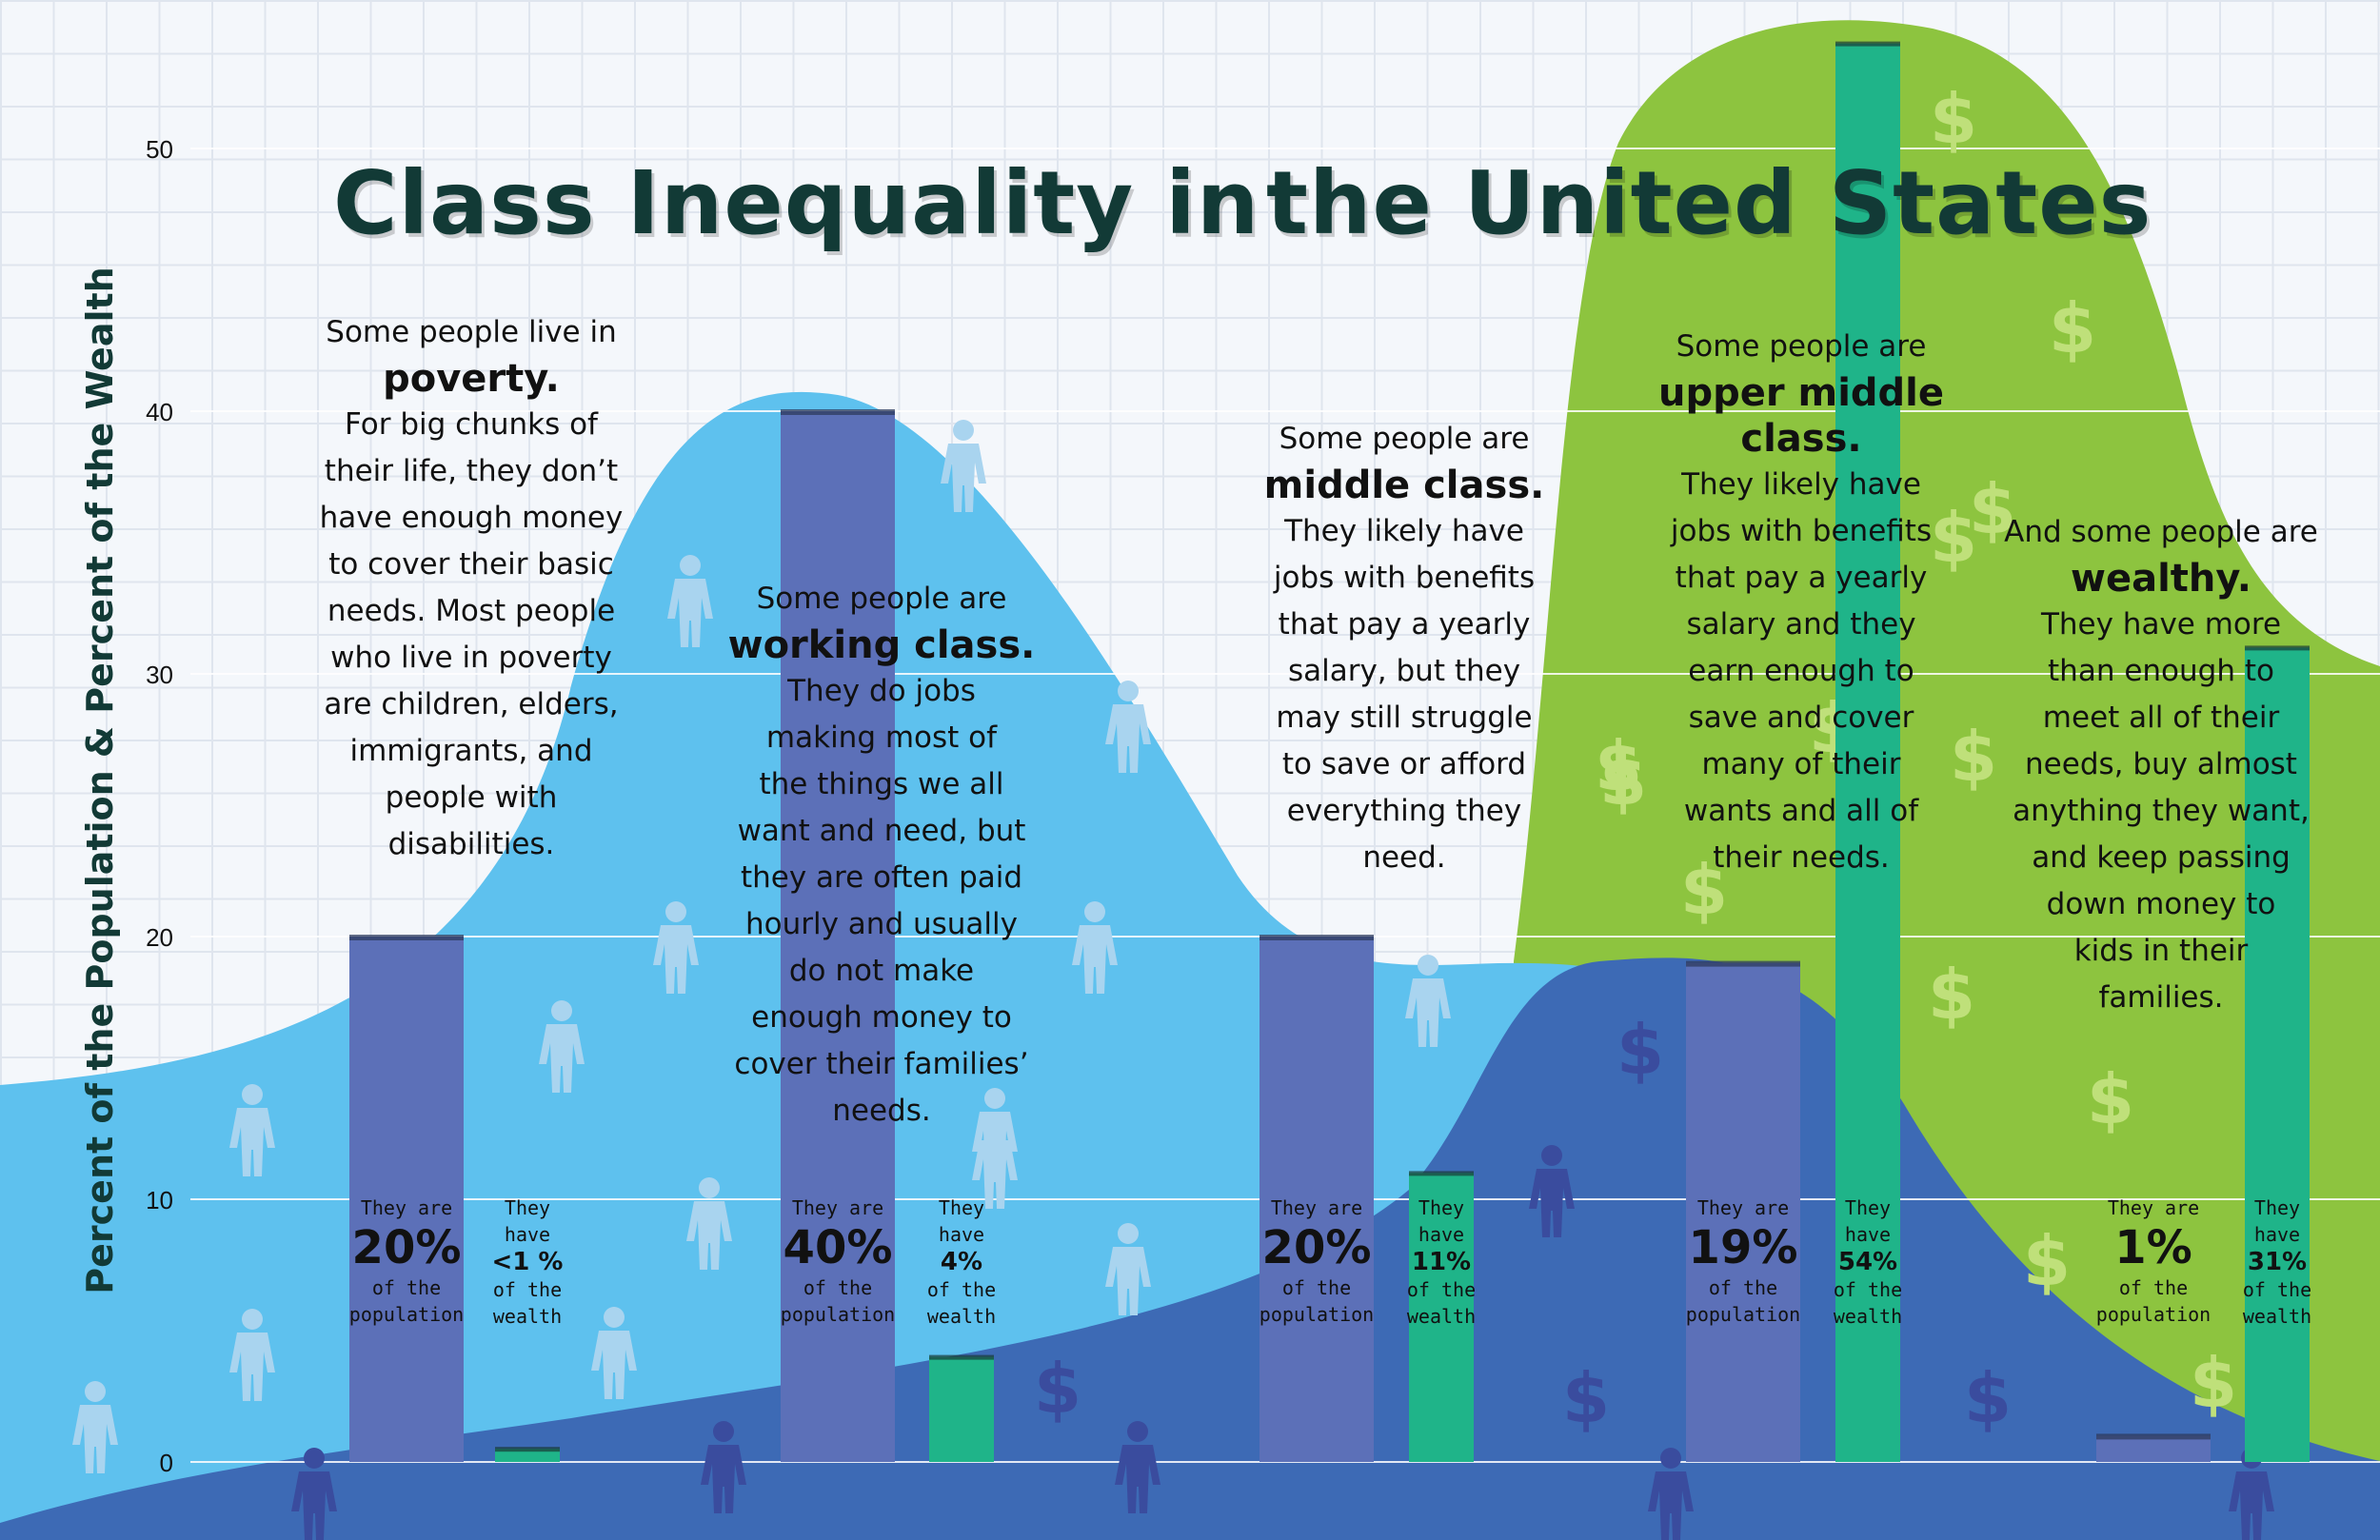 This screenshot has height=1540, width=2380. What do you see at coordinates (2161, 624) in the screenshot?
I see `description-line: They have more` at bounding box center [2161, 624].